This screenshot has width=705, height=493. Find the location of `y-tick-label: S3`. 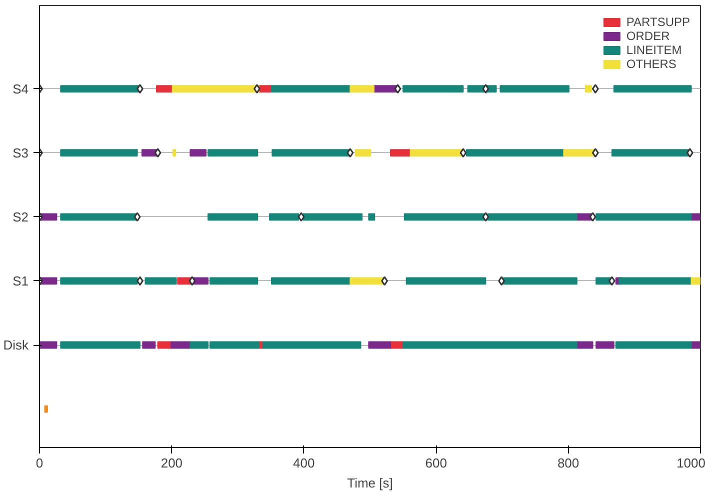

y-tick-label: S3 is located at coordinates (20, 152).